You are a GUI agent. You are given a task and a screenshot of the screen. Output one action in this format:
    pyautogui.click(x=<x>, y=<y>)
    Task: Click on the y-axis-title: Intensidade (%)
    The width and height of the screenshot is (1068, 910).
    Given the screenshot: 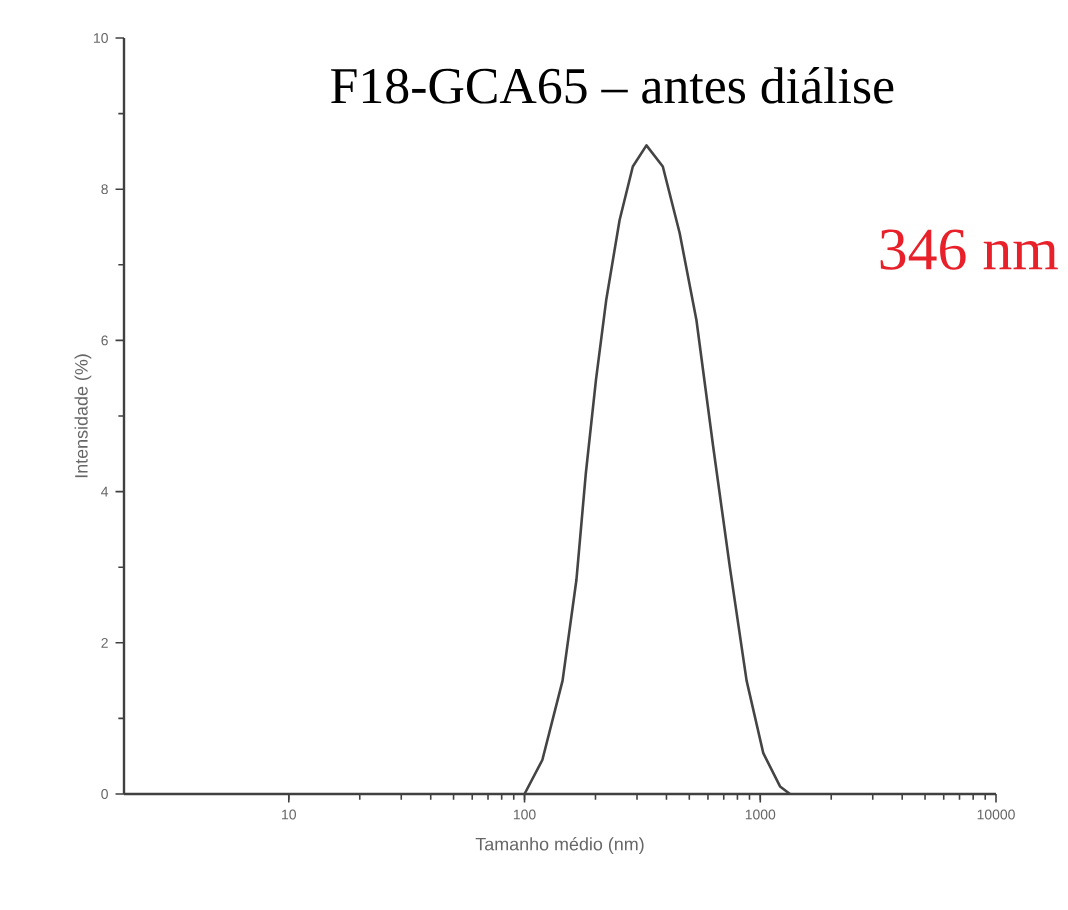 What is the action you would take?
    pyautogui.click(x=83, y=416)
    